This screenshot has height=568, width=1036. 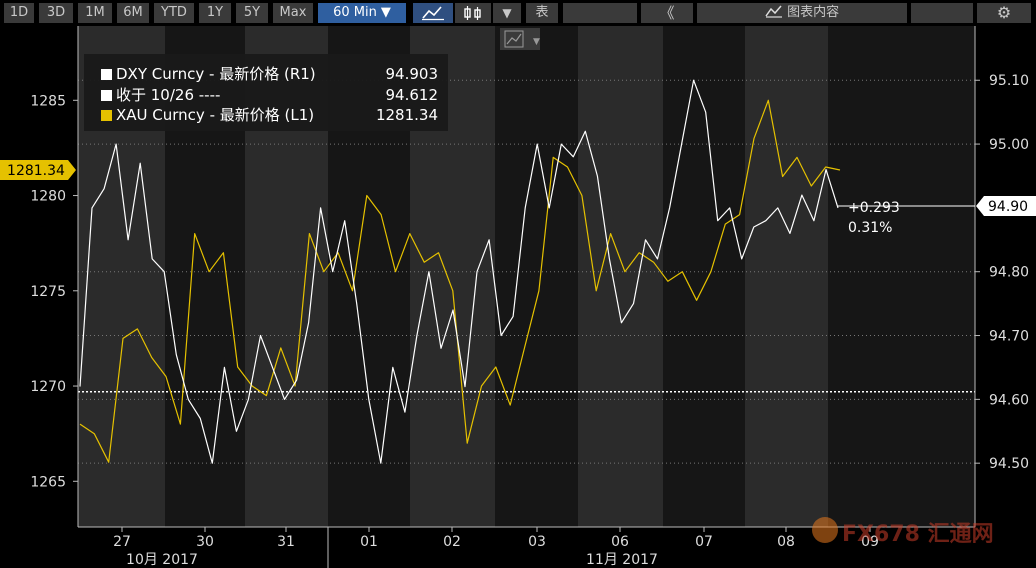 I want to click on line-chart-icon, so click(x=433, y=13).